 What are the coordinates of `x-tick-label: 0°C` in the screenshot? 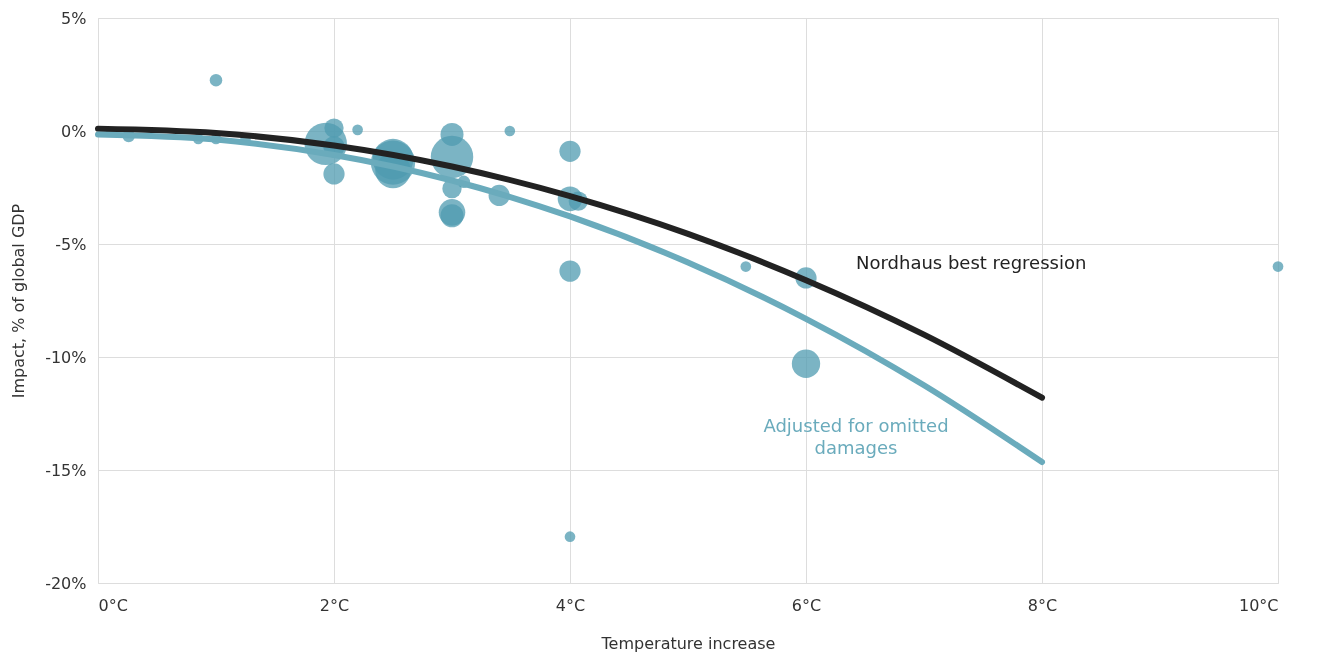 It's located at (113, 605).